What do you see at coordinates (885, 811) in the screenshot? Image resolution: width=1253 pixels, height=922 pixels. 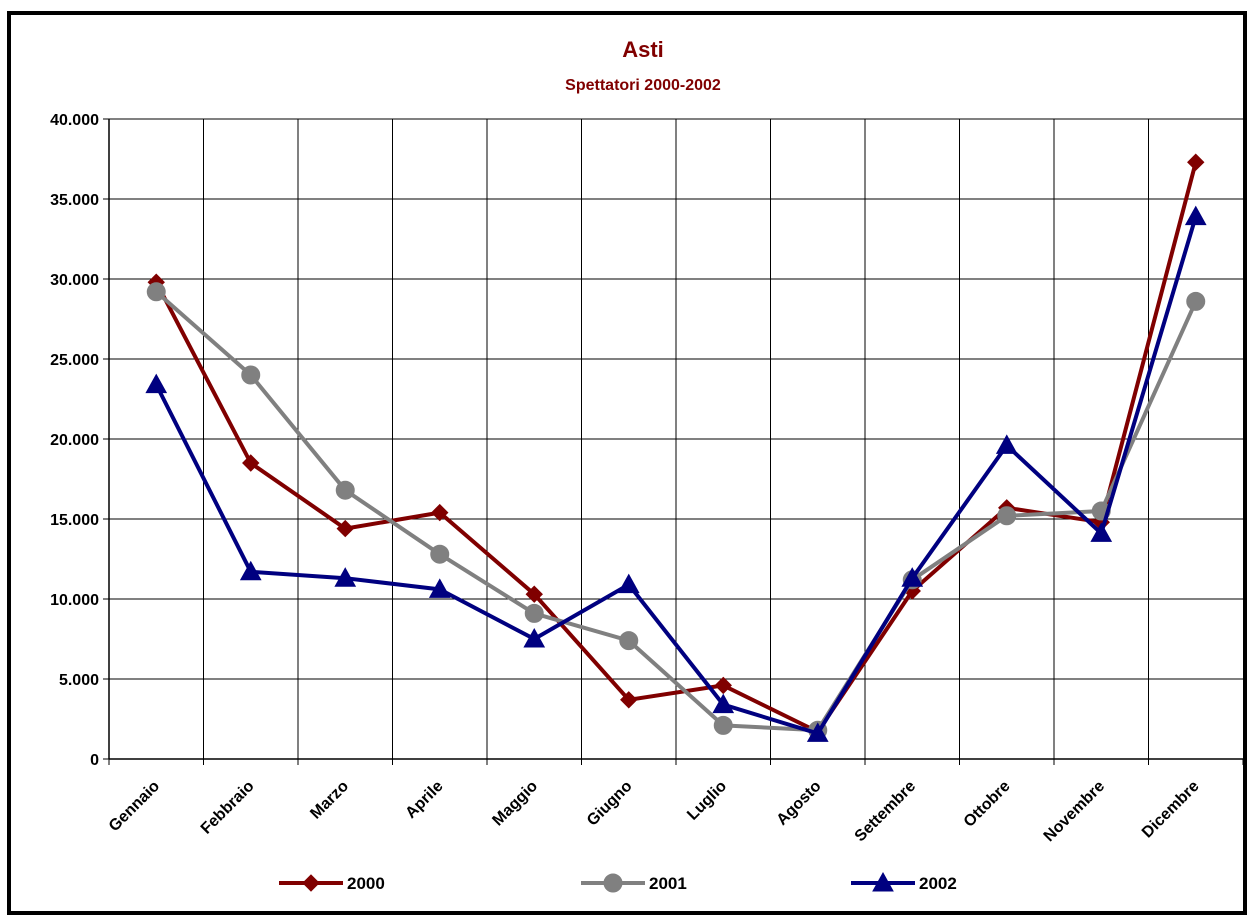 I see `x-tick-label: Settembre` at bounding box center [885, 811].